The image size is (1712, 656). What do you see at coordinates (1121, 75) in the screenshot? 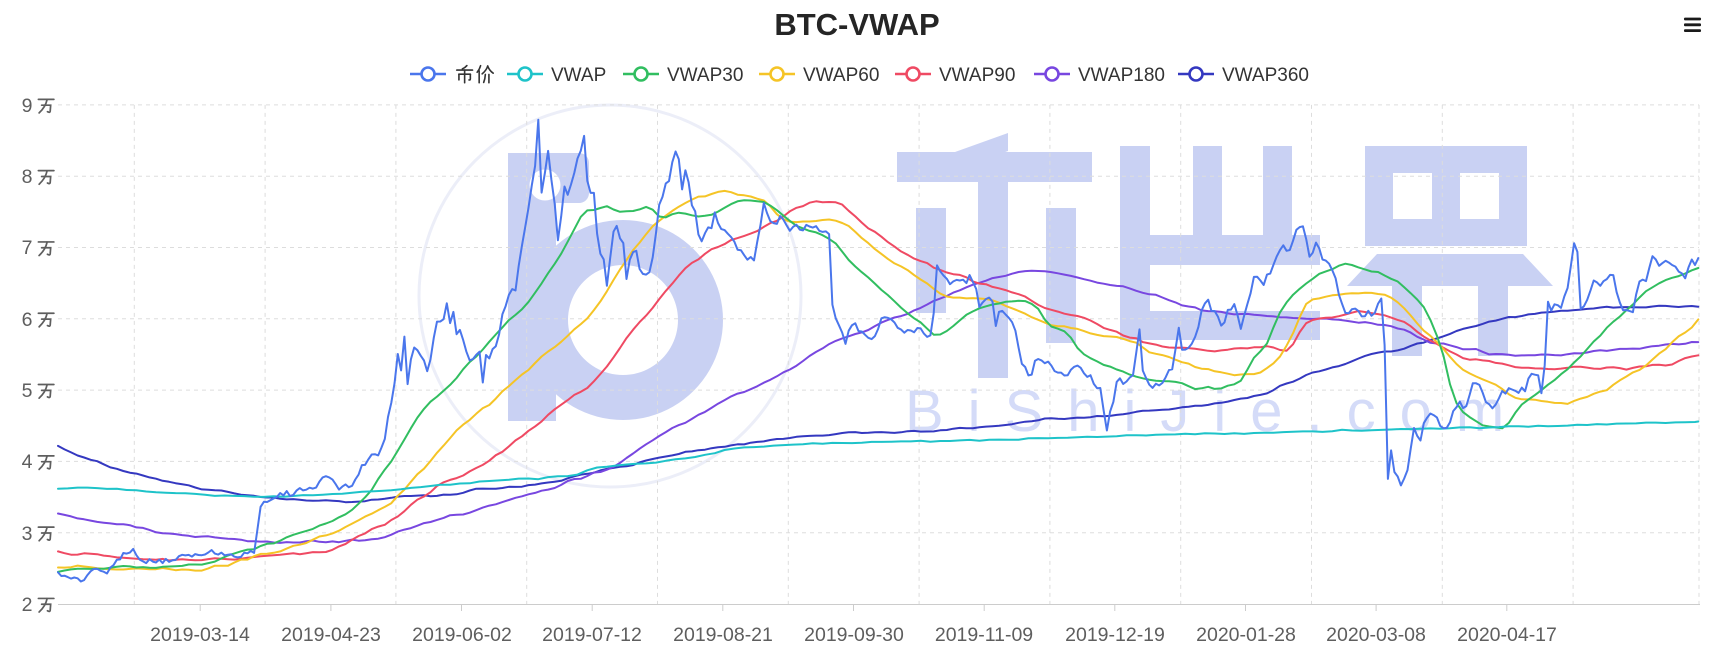
I see `svg-text: VWAP180` at bounding box center [1121, 75].